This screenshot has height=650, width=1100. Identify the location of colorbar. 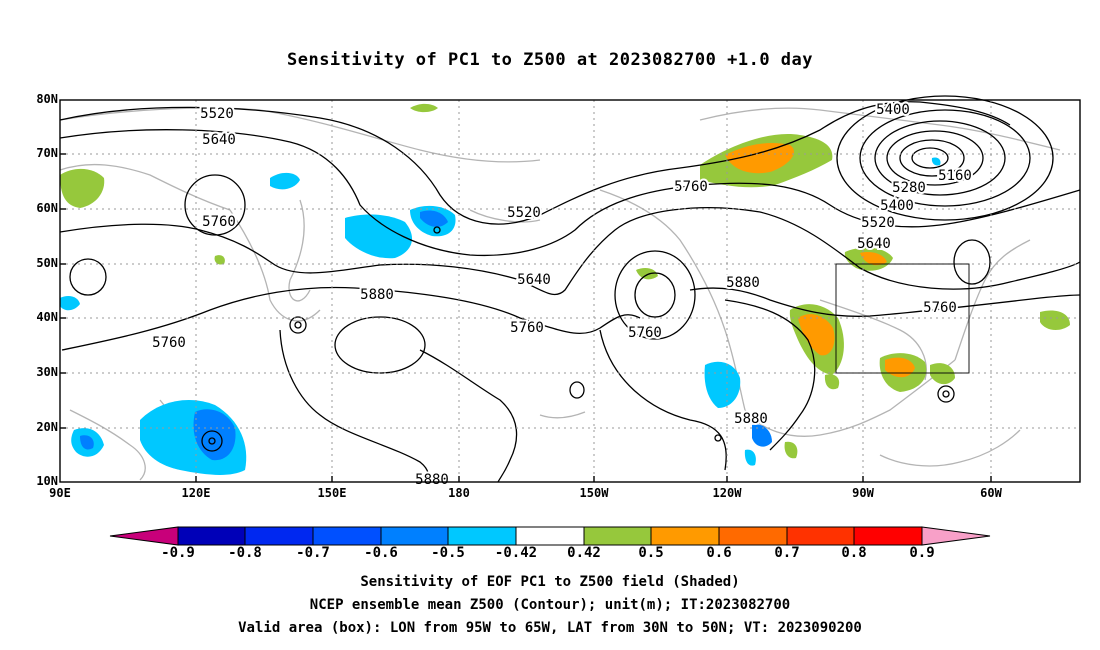
(550, 536).